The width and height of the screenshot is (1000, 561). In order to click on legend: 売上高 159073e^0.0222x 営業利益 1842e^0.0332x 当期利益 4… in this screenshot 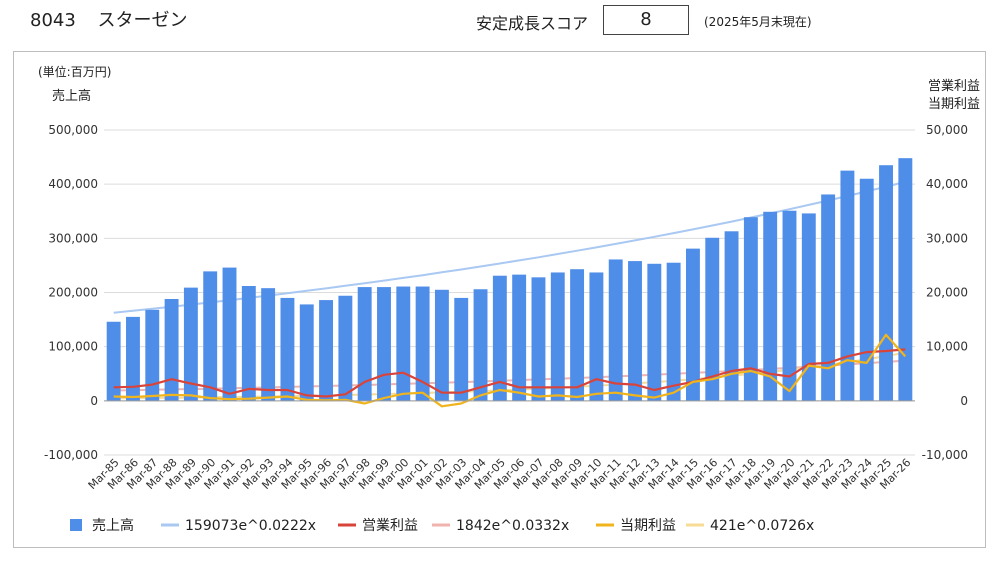, I will do `click(442, 525)`.